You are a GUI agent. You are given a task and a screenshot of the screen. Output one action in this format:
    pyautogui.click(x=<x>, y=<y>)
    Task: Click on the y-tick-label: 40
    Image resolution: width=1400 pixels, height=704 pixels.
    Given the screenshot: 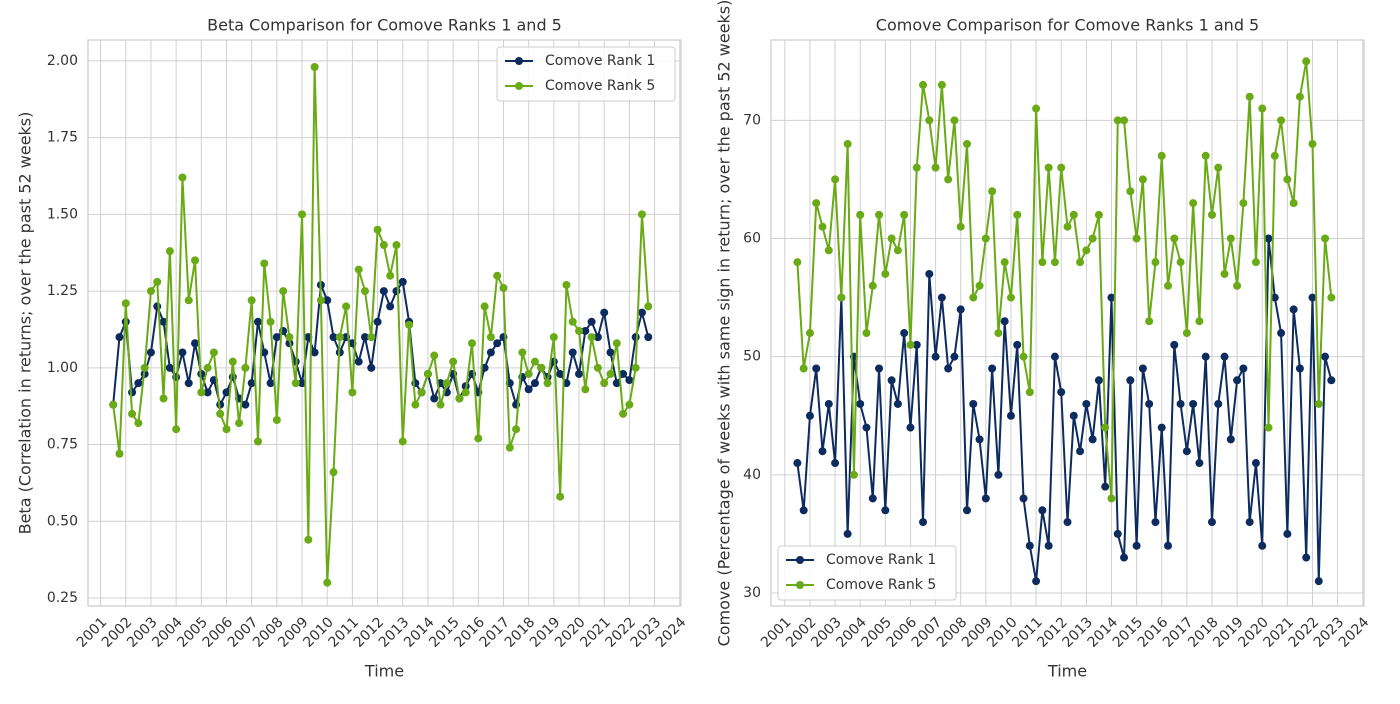 What is the action you would take?
    pyautogui.click(x=752, y=475)
    